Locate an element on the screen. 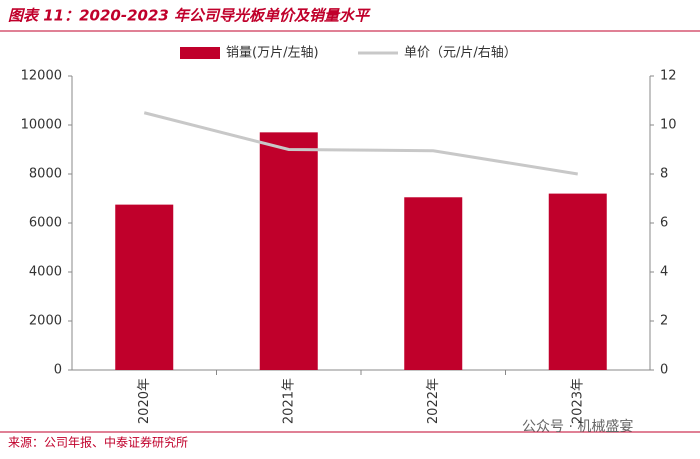  y-tick-label: 8000 is located at coordinates (45, 174).